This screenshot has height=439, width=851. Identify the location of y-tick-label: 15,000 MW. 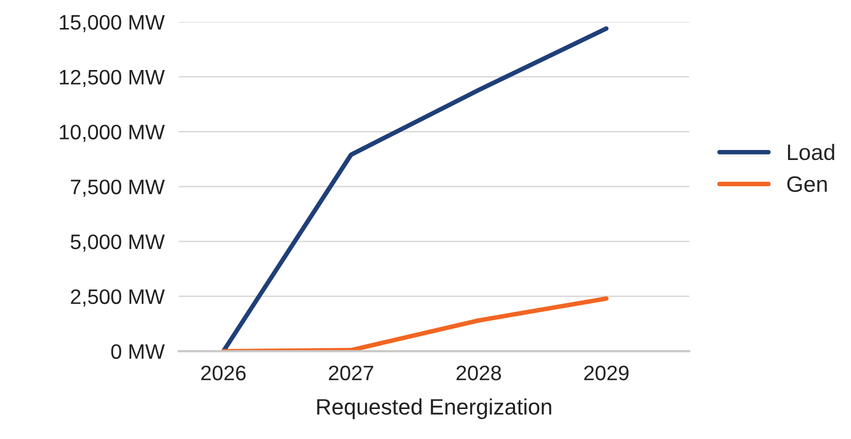
(112, 23).